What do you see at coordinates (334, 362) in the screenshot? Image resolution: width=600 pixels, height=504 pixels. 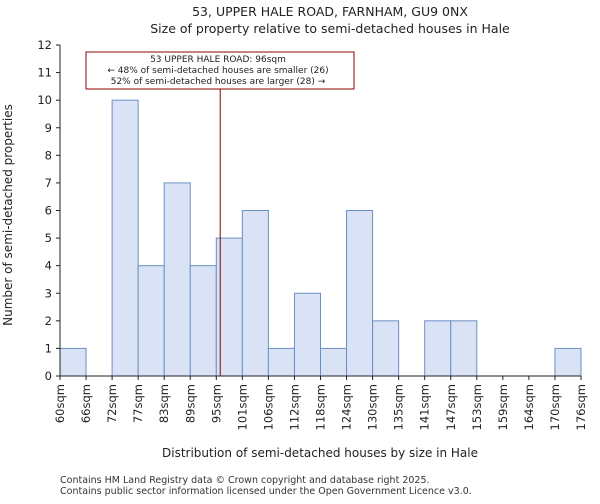 I see `bar-118sqm` at bounding box center [334, 362].